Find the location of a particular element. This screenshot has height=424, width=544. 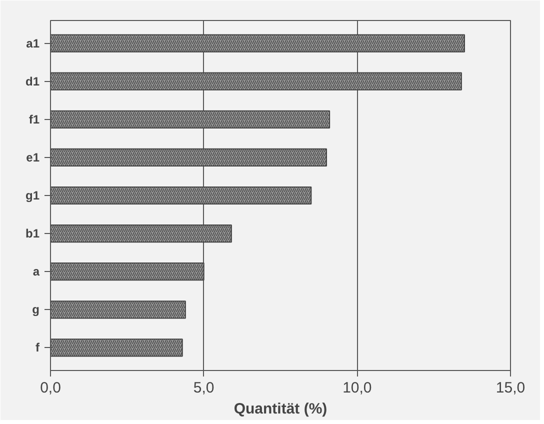

y-tick-label: f is located at coordinates (38, 347).